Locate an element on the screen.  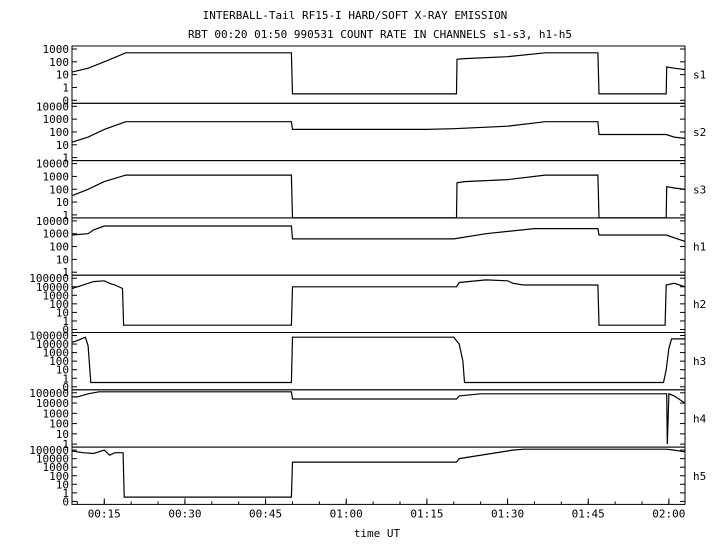
series-h3 is located at coordinates (378, 360).